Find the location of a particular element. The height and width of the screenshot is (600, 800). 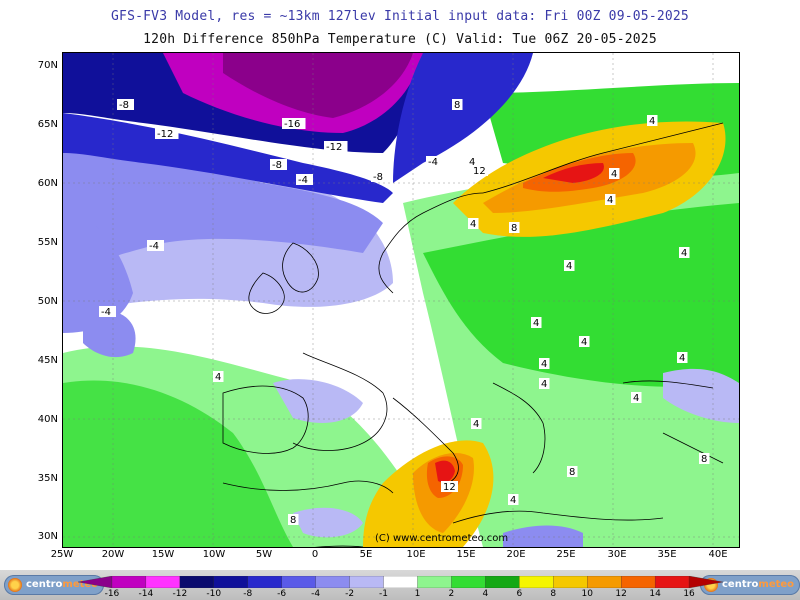

latitude-tick-label: 65N is located at coordinates (47, 124).